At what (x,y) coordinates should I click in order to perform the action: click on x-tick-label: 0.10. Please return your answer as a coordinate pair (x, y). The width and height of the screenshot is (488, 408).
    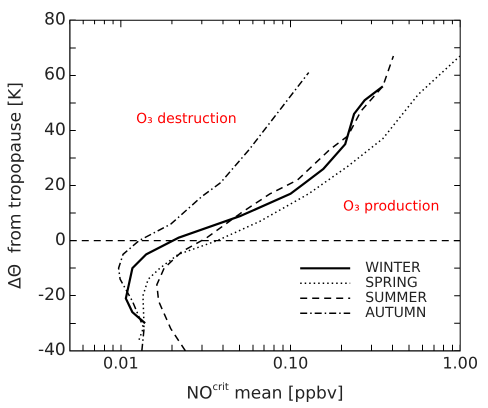
    Looking at the image, I should click on (290, 363).